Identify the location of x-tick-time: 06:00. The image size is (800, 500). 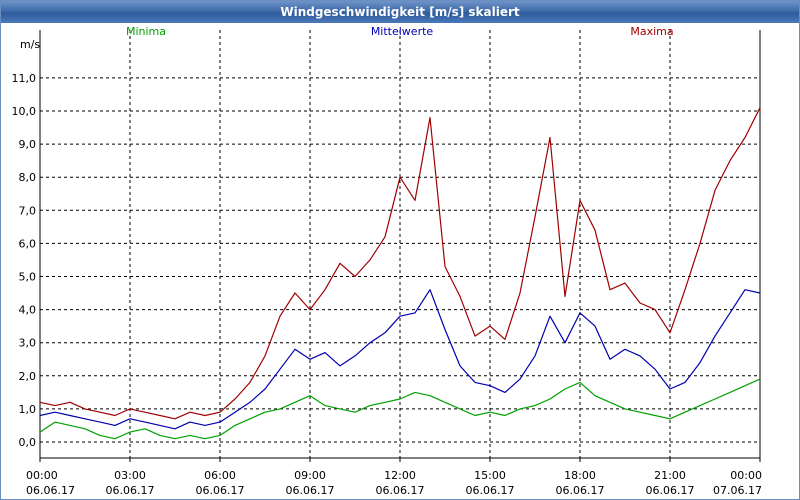
(220, 475).